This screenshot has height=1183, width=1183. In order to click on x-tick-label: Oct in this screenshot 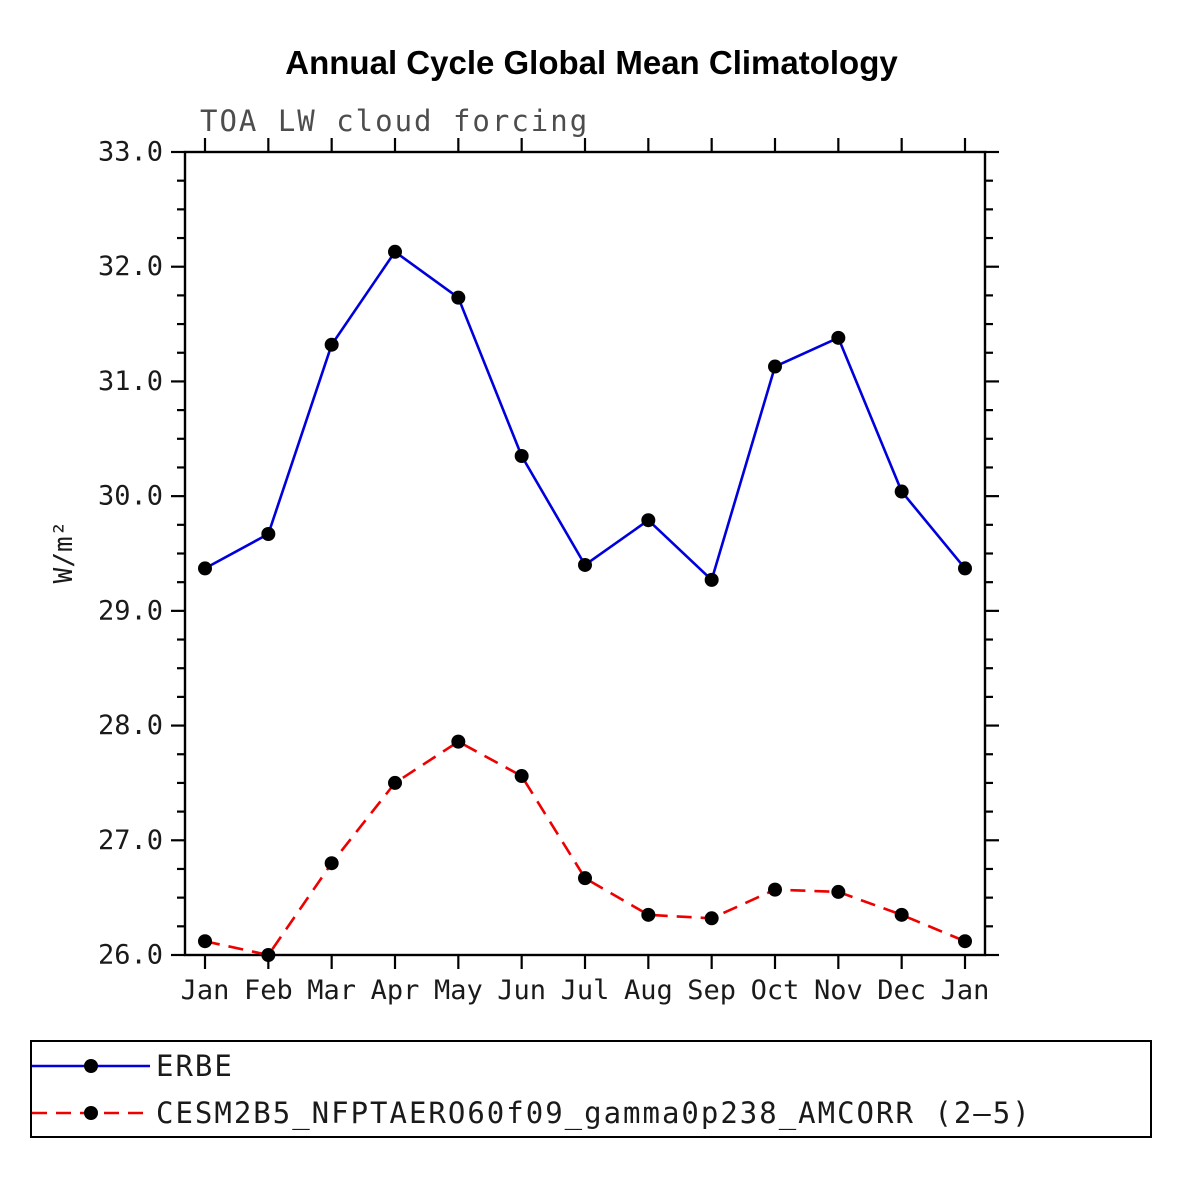, I will do `click(775, 990)`.